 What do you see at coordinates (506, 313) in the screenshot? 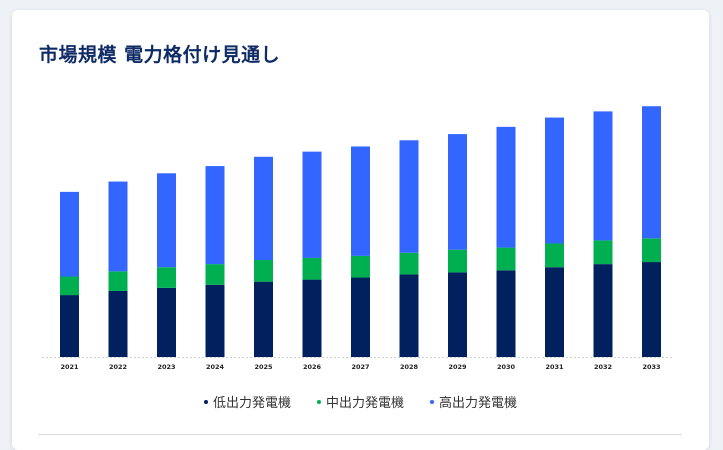
I see `bar-low-2030` at bounding box center [506, 313].